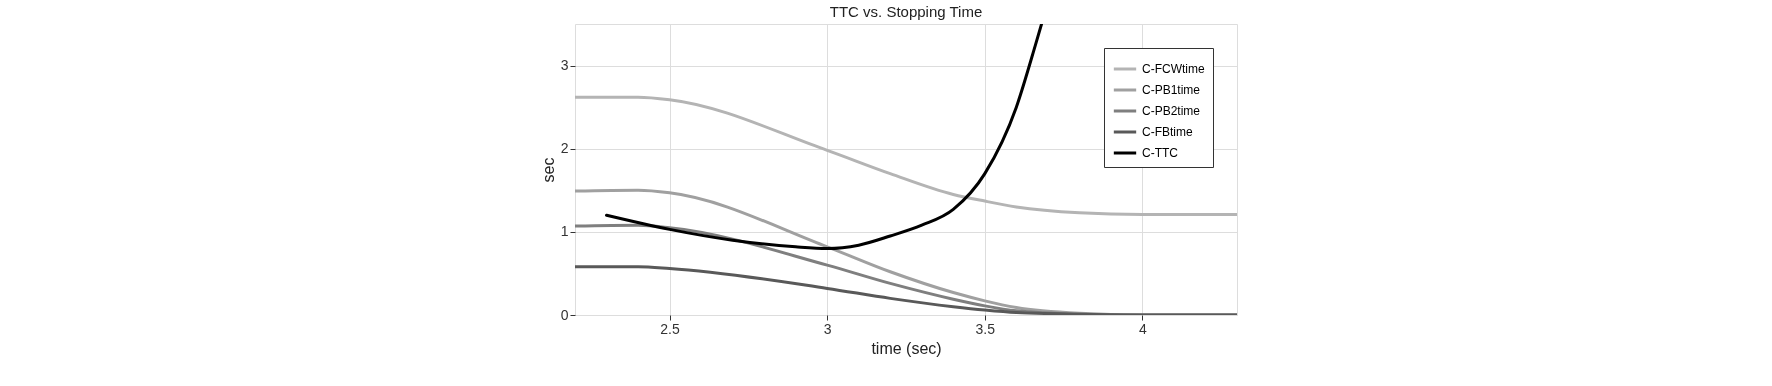 This screenshot has height=386, width=1772. Describe the element at coordinates (564, 148) in the screenshot. I see `y-tick-label: 2` at that location.